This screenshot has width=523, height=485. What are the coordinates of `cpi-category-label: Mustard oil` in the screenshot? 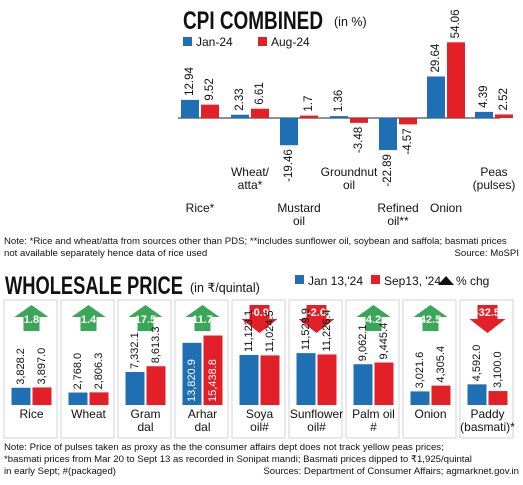 It's located at (298, 214).